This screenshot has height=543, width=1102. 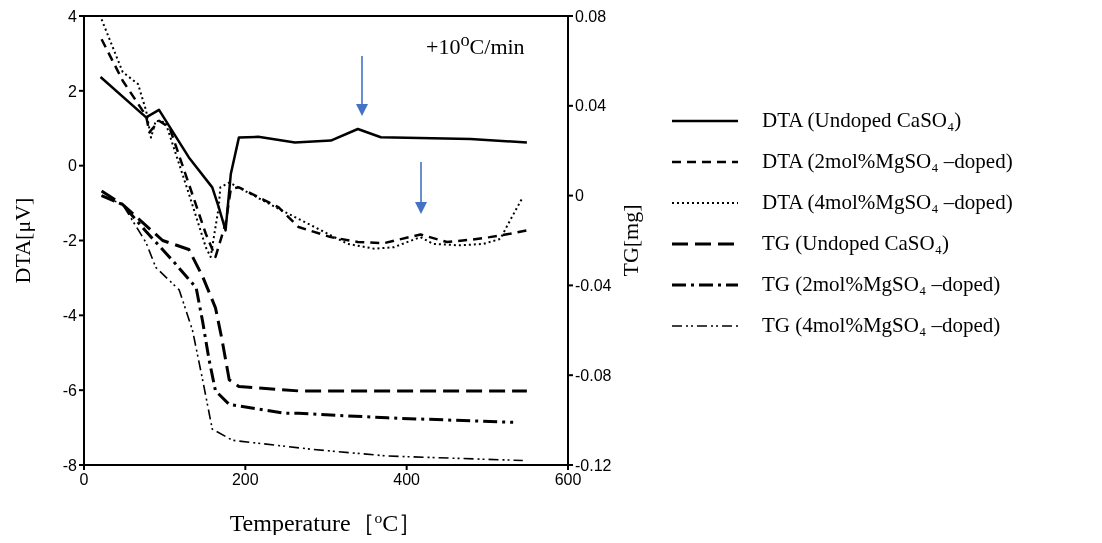 I want to click on y2-tick-label: -0.04, so click(x=593, y=286).